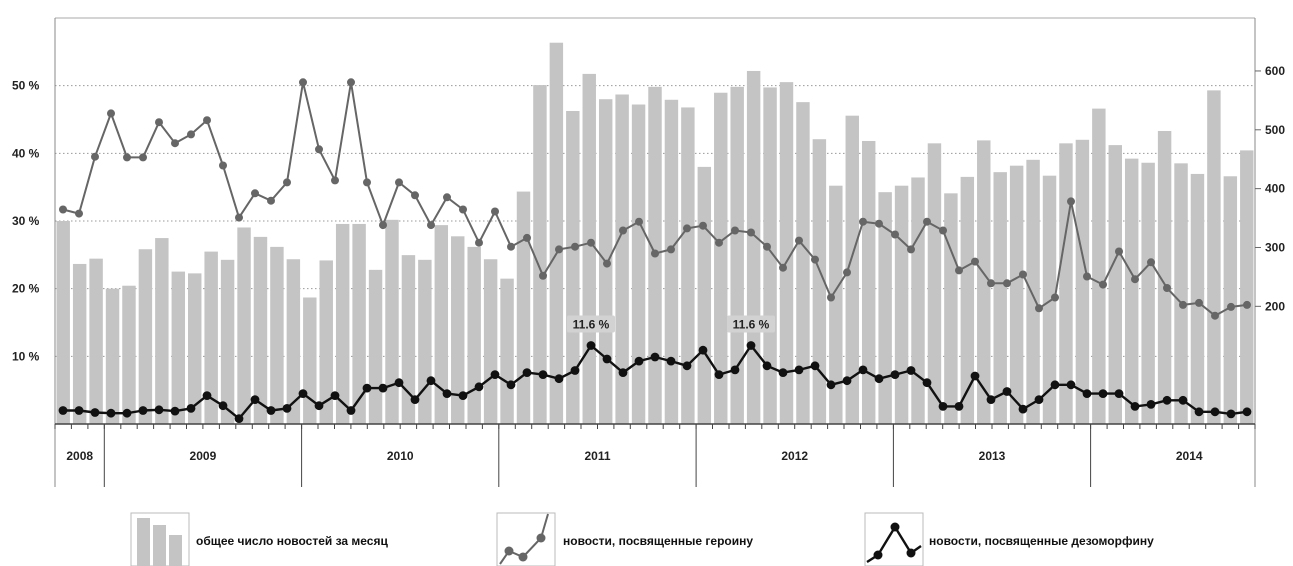 This screenshot has height=566, width=1293. What do you see at coordinates (1275, 306) in the screenshot?
I see `right-tick-label: 200` at bounding box center [1275, 306].